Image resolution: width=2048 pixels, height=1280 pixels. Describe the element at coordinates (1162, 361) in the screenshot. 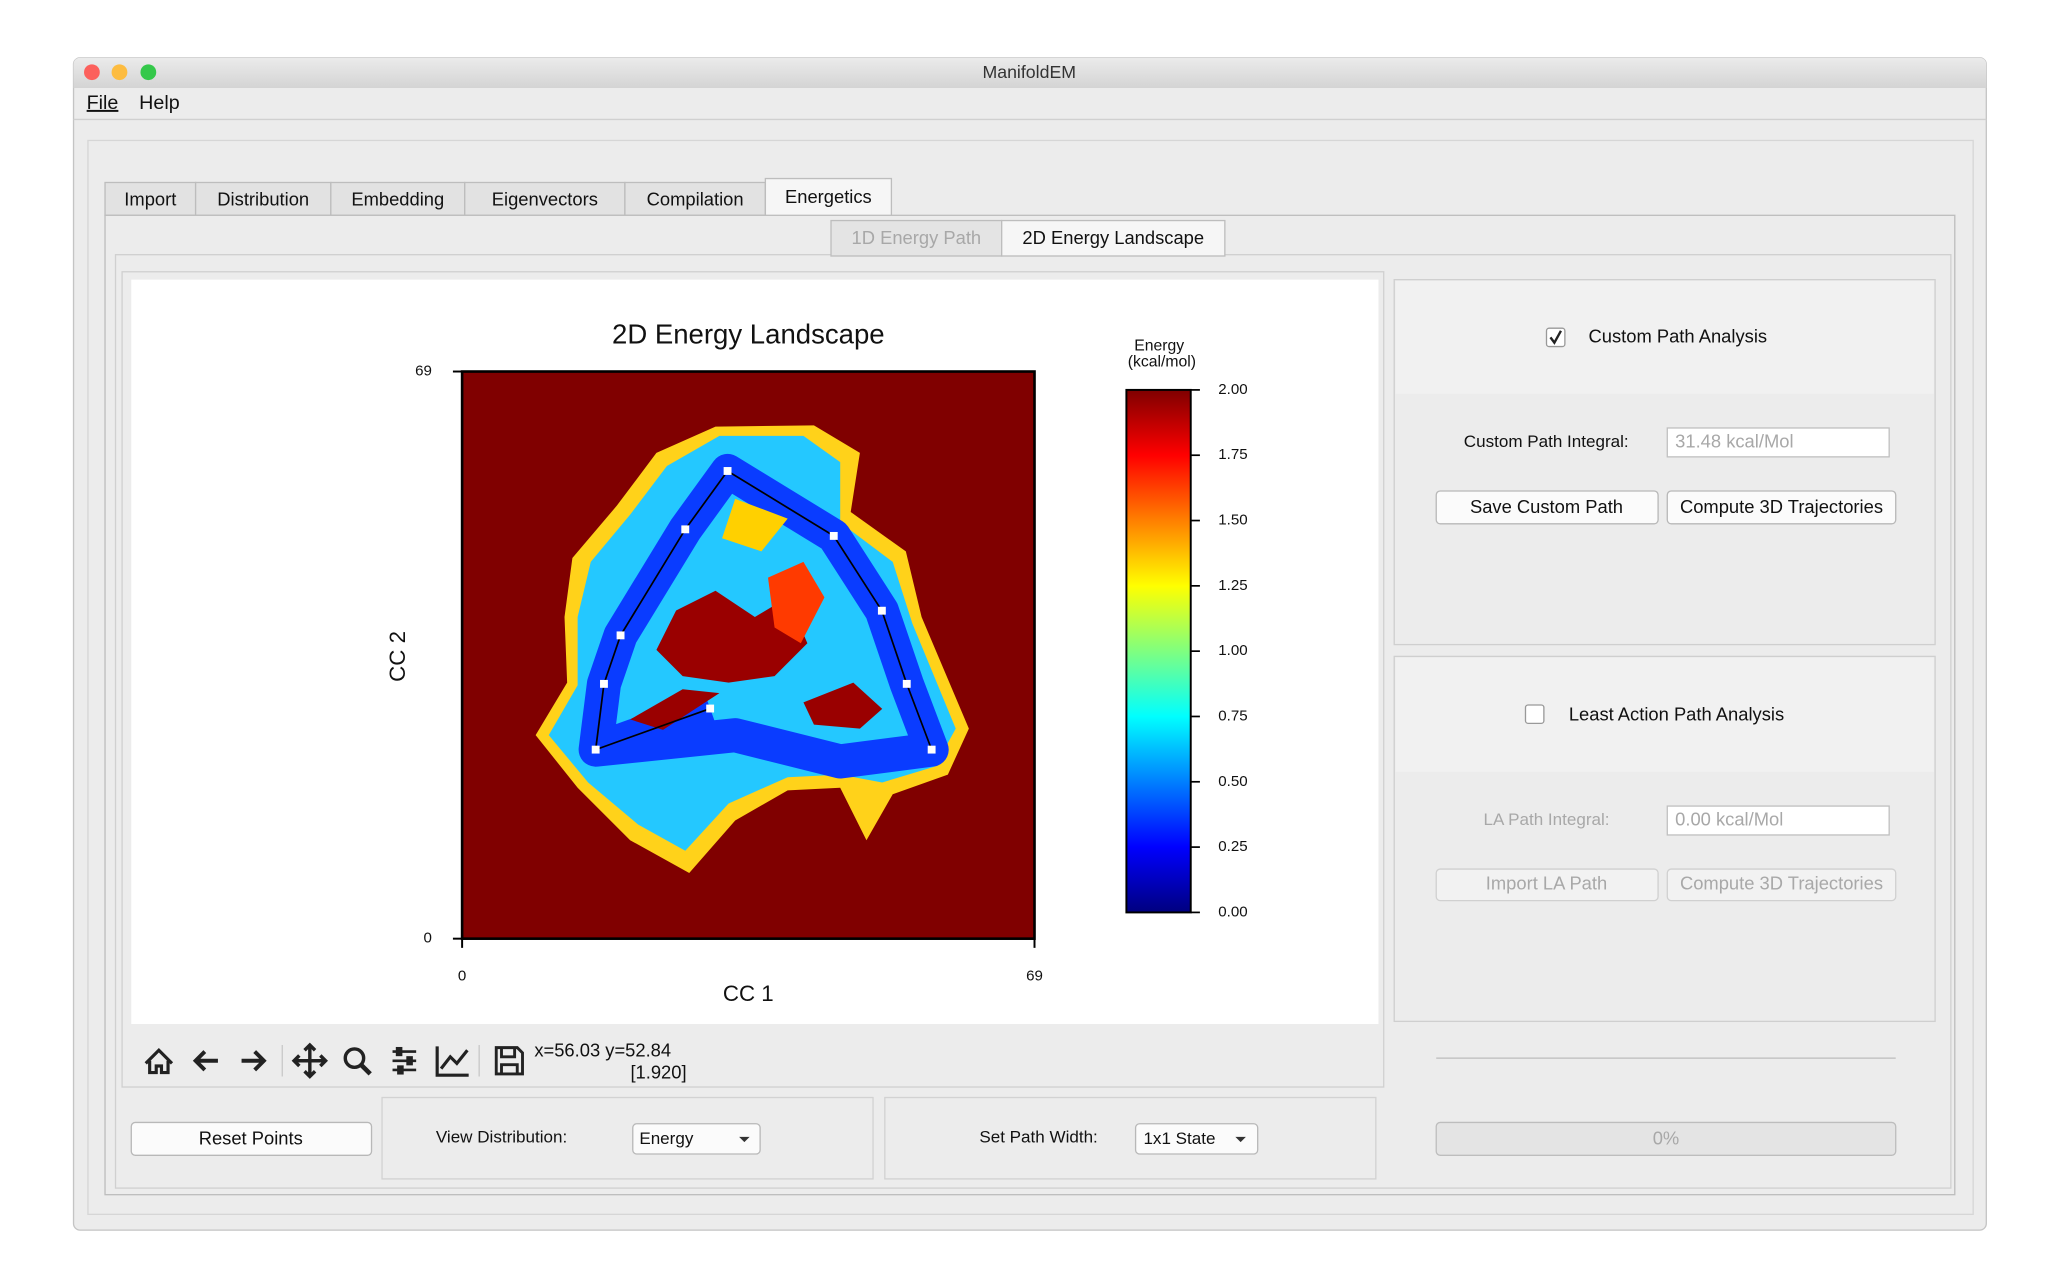

I see `colorbar-units: (kcal/mol)` at that location.